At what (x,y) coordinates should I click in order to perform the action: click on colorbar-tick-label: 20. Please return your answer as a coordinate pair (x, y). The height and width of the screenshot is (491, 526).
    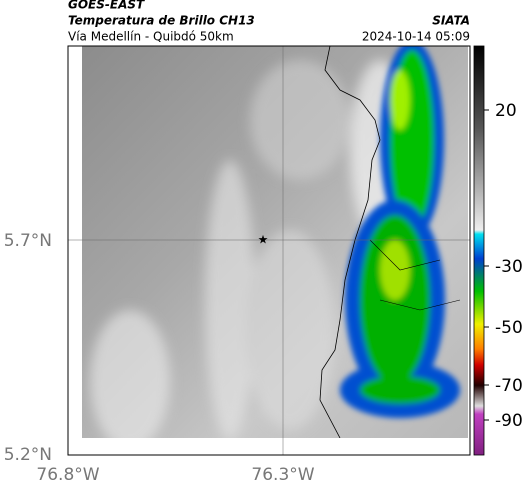
    Looking at the image, I should click on (506, 111).